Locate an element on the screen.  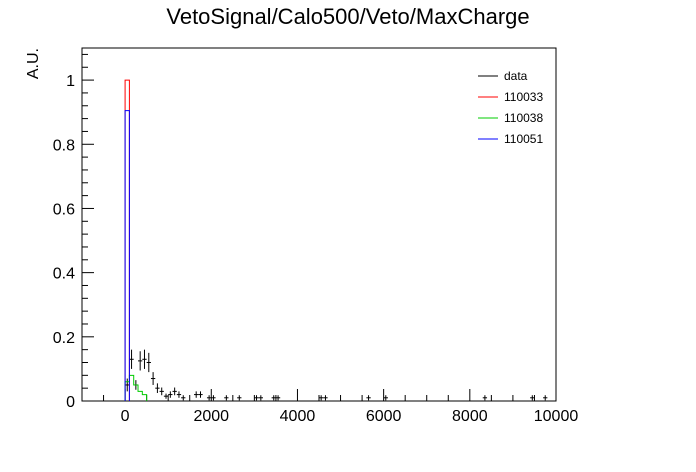
y-tick-label: 0.4 is located at coordinates (64, 274).